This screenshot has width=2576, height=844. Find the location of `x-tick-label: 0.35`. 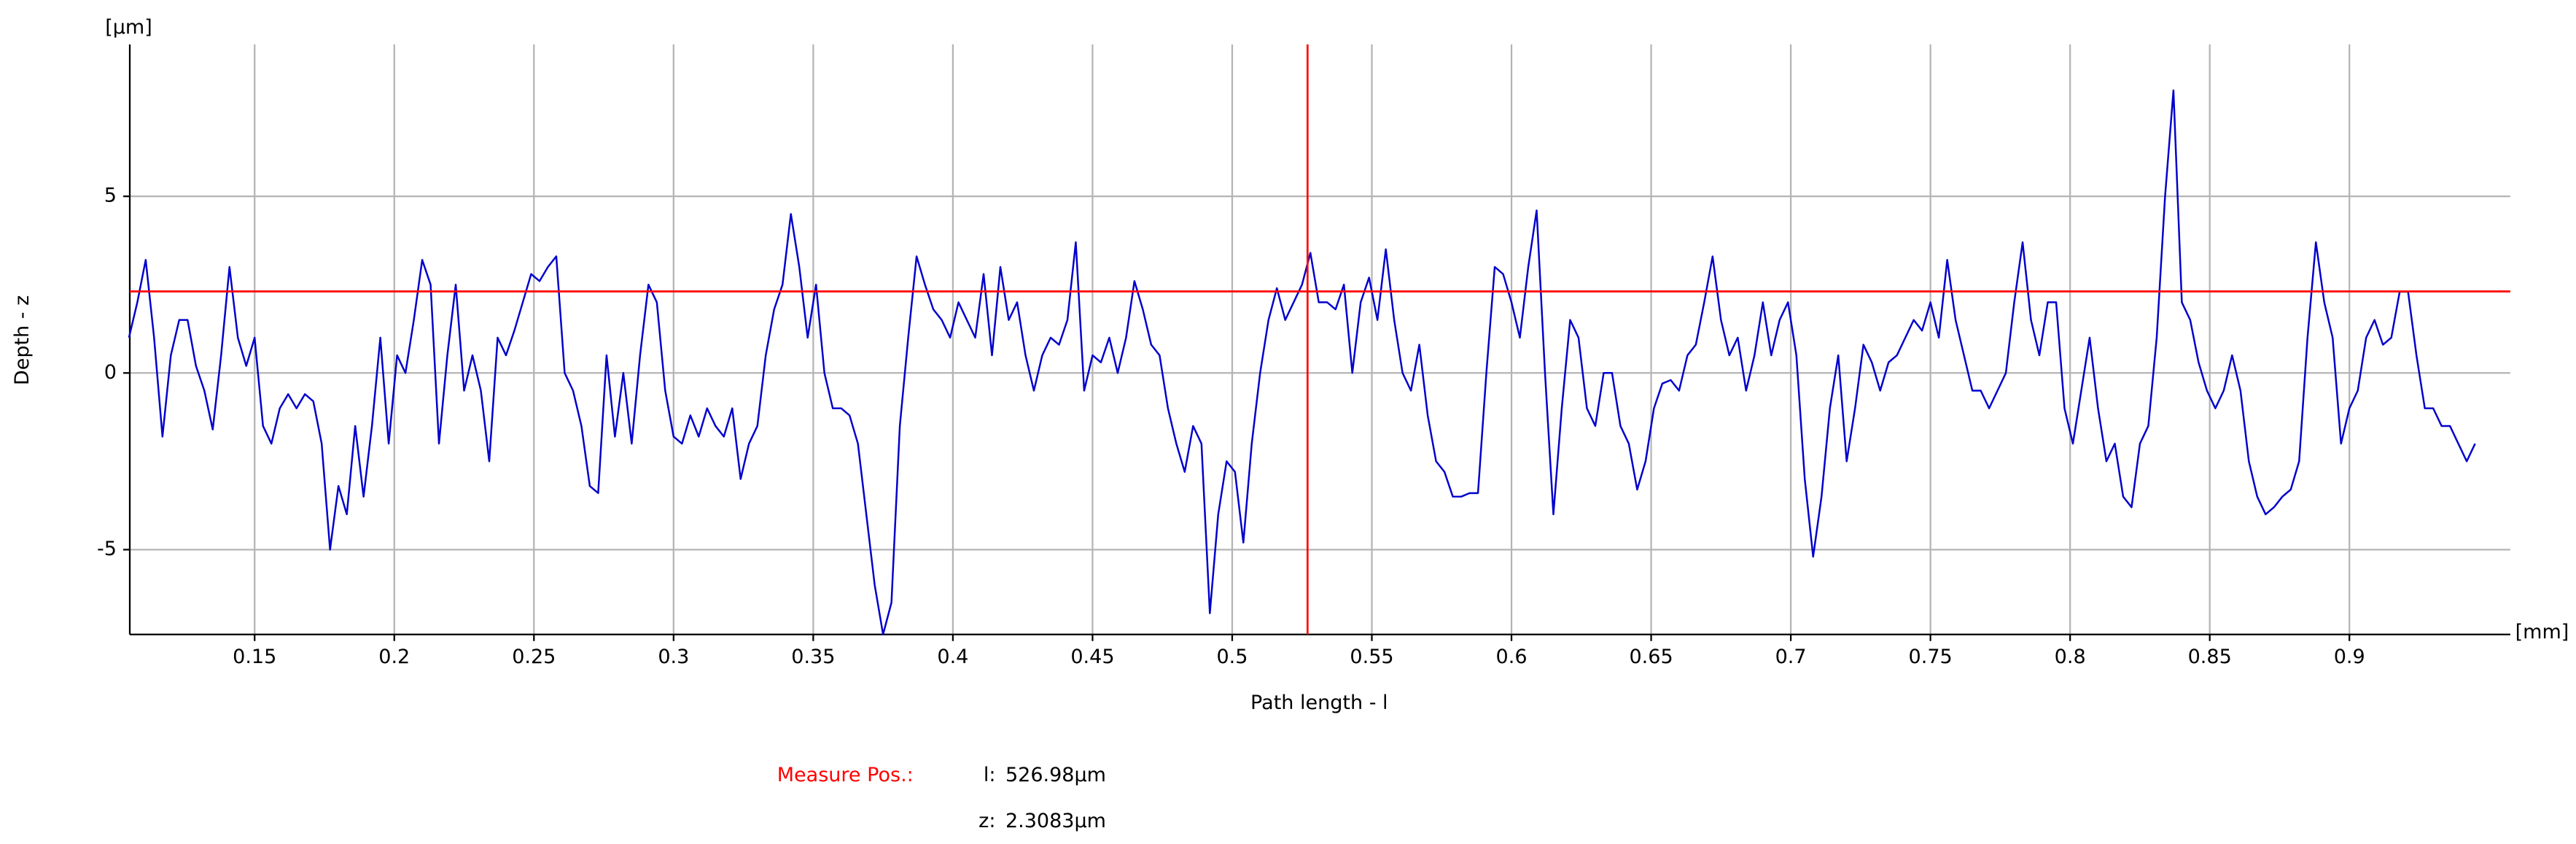

x-tick-label: 0.35 is located at coordinates (813, 657).